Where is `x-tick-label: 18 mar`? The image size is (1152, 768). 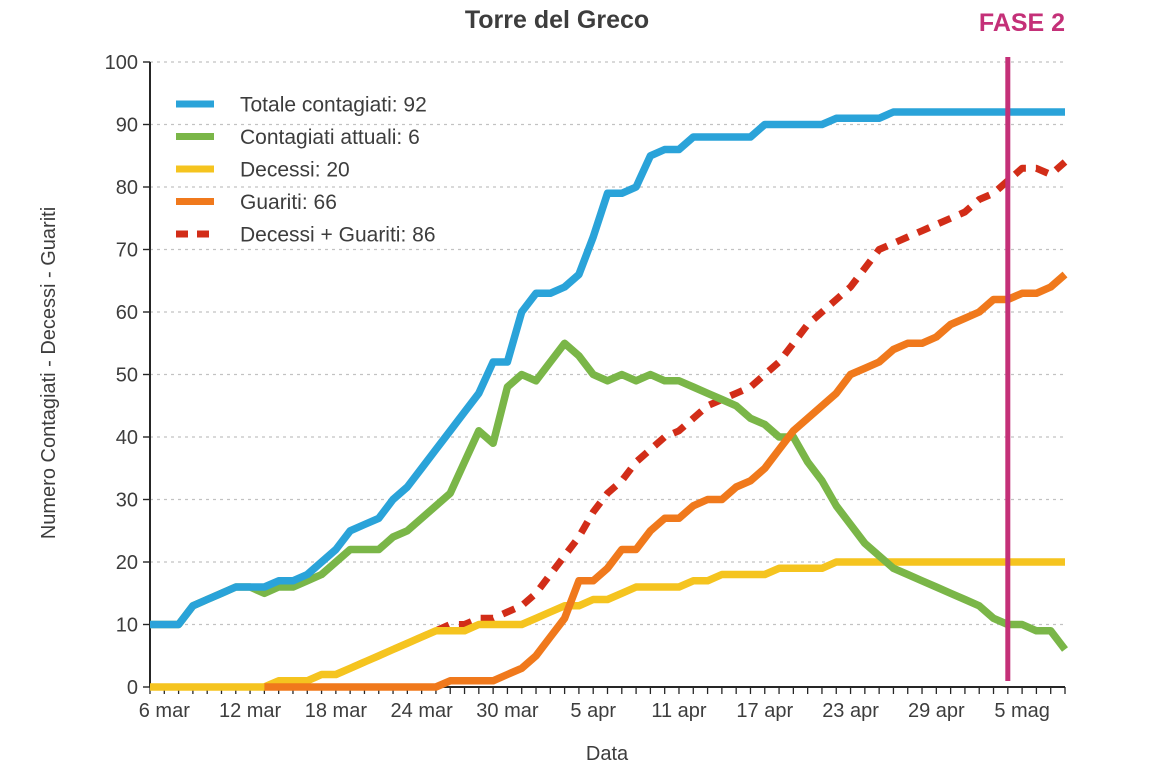 x-tick-label: 18 mar is located at coordinates (336, 711).